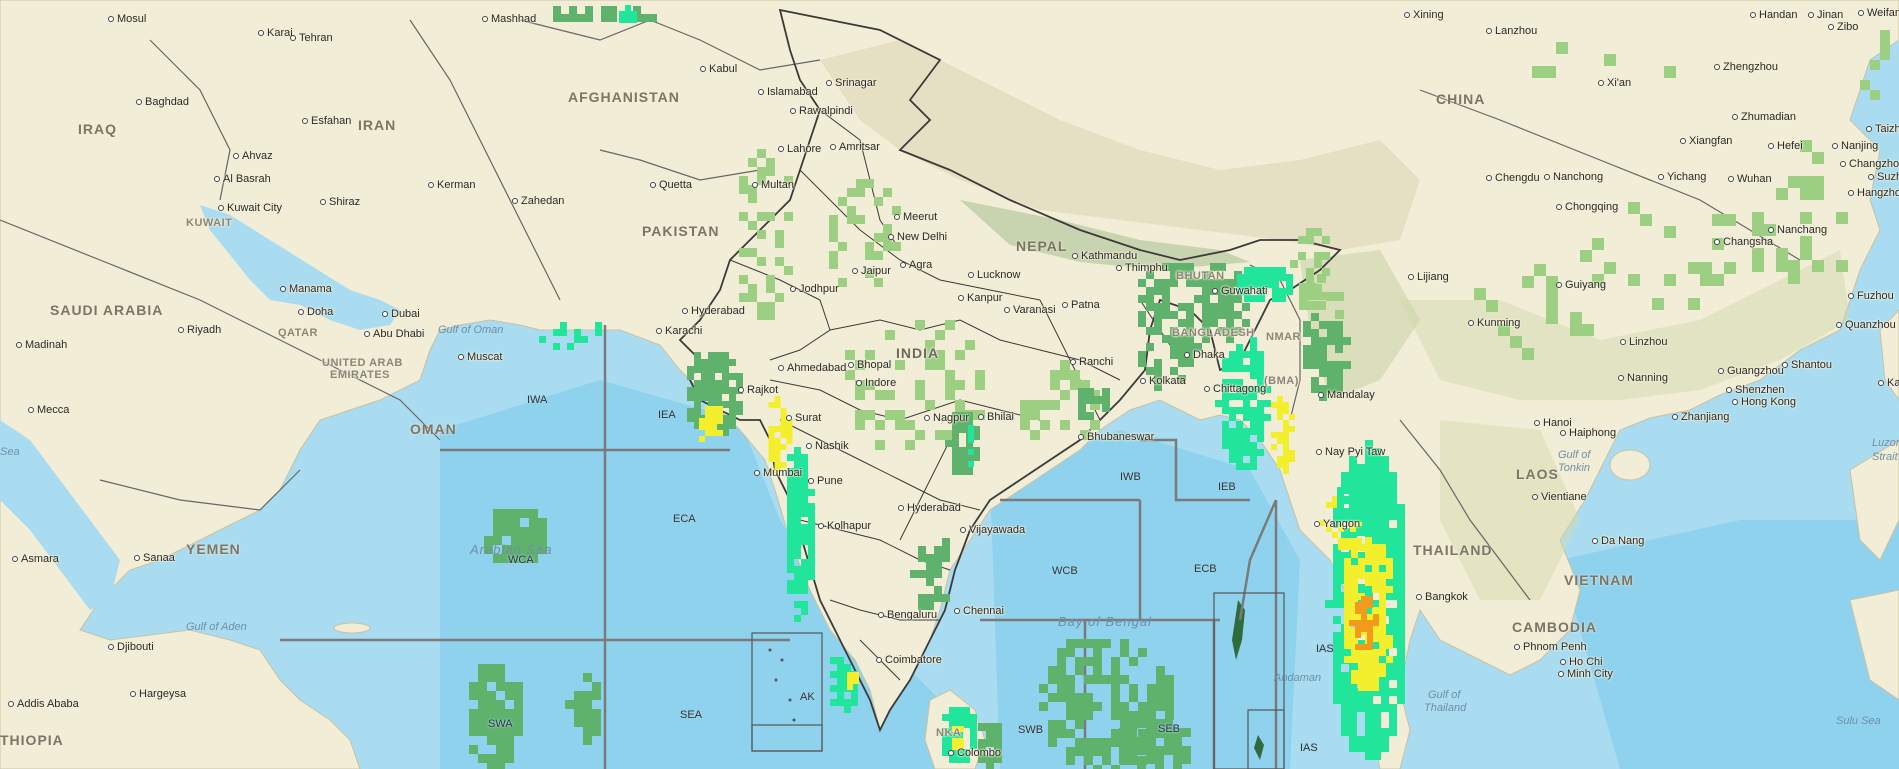 The height and width of the screenshot is (769, 1899). What do you see at coordinates (1424, 15) in the screenshot?
I see `cities-xining-label: Xining` at bounding box center [1424, 15].